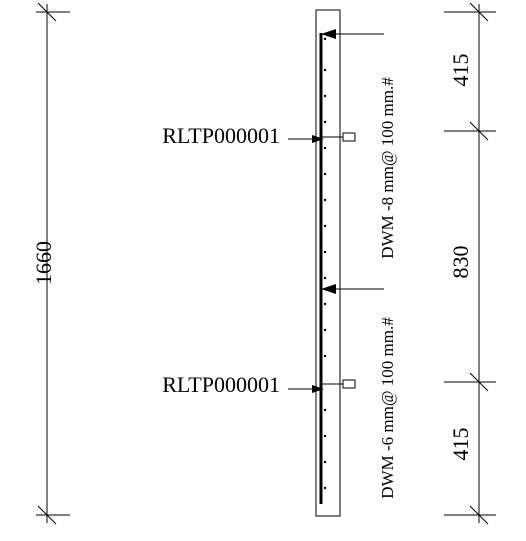 The image size is (526, 541). What do you see at coordinates (47, 515) in the screenshot?
I see `overall-dim-tick-bottom` at bounding box center [47, 515].